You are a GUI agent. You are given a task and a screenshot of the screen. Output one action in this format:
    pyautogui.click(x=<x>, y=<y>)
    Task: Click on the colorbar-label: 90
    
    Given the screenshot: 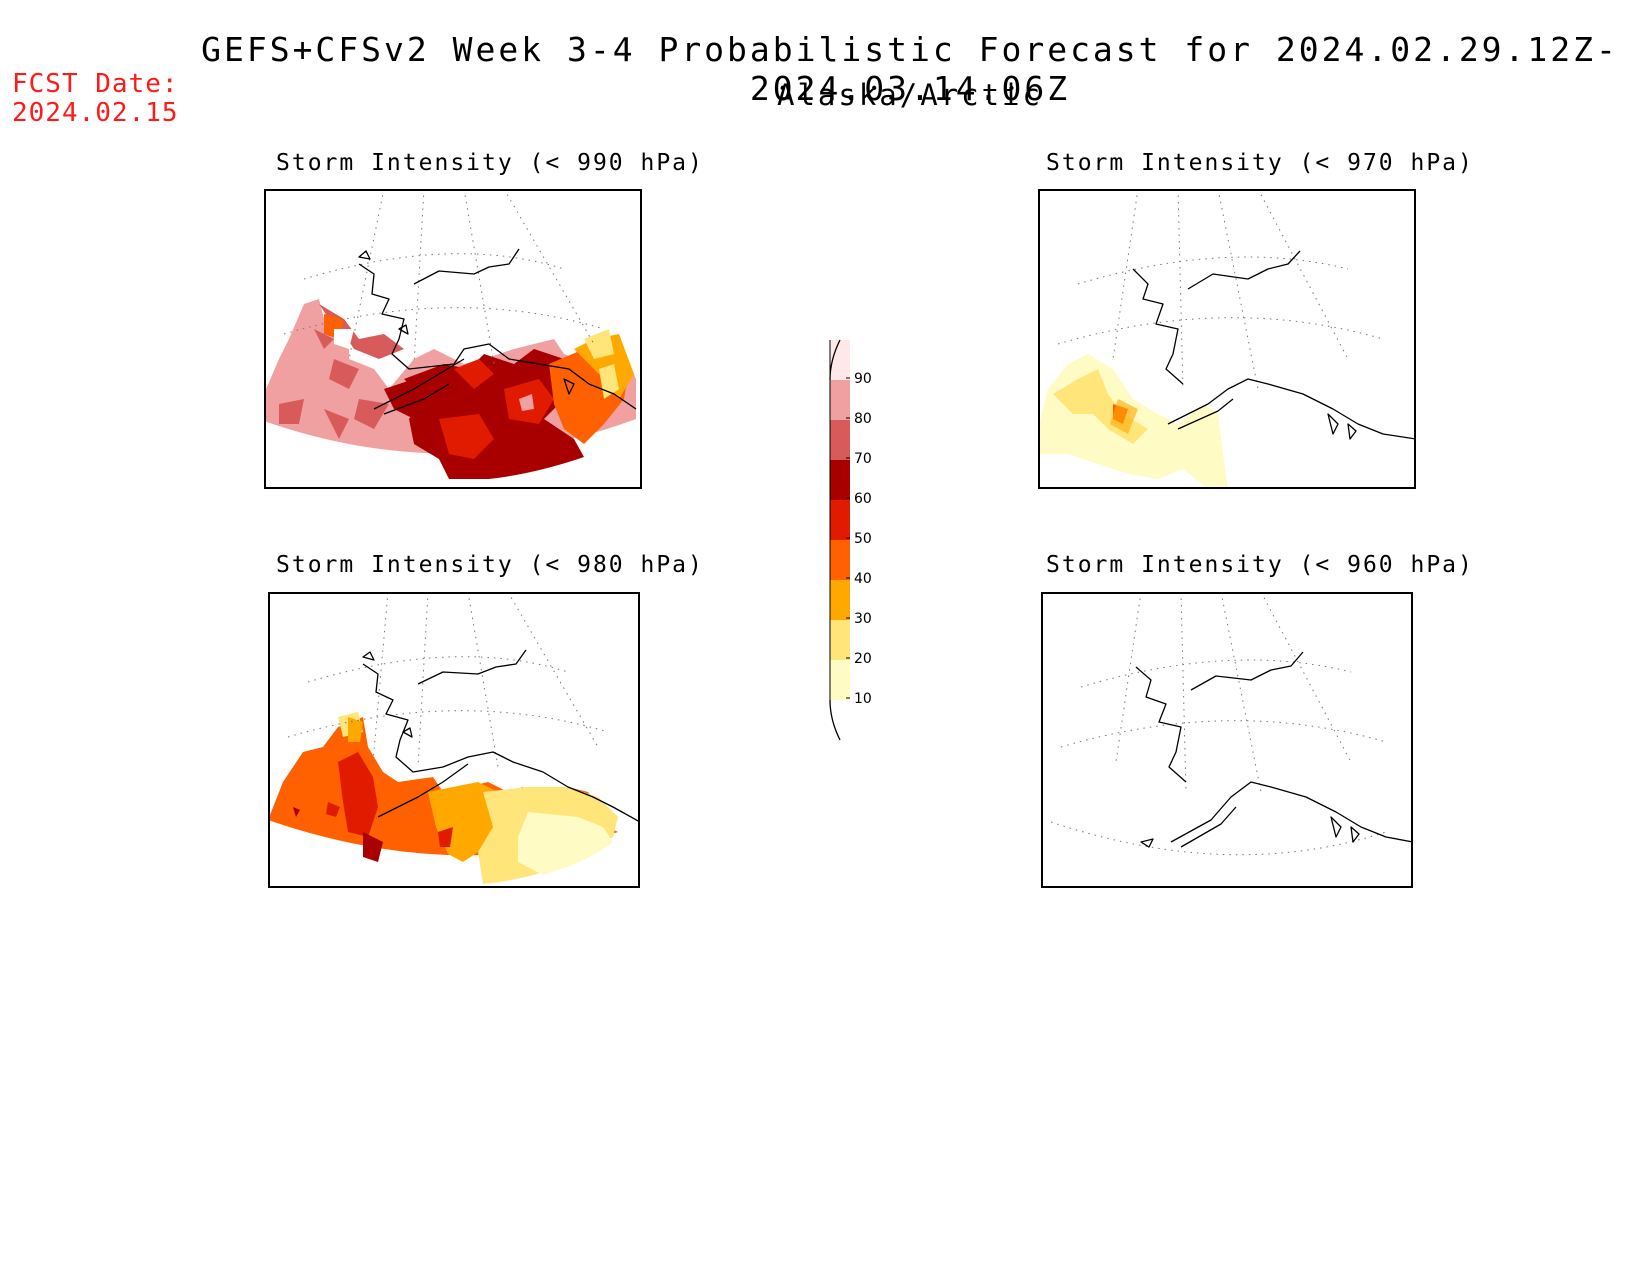 What is the action you would take?
    pyautogui.click(x=863, y=379)
    